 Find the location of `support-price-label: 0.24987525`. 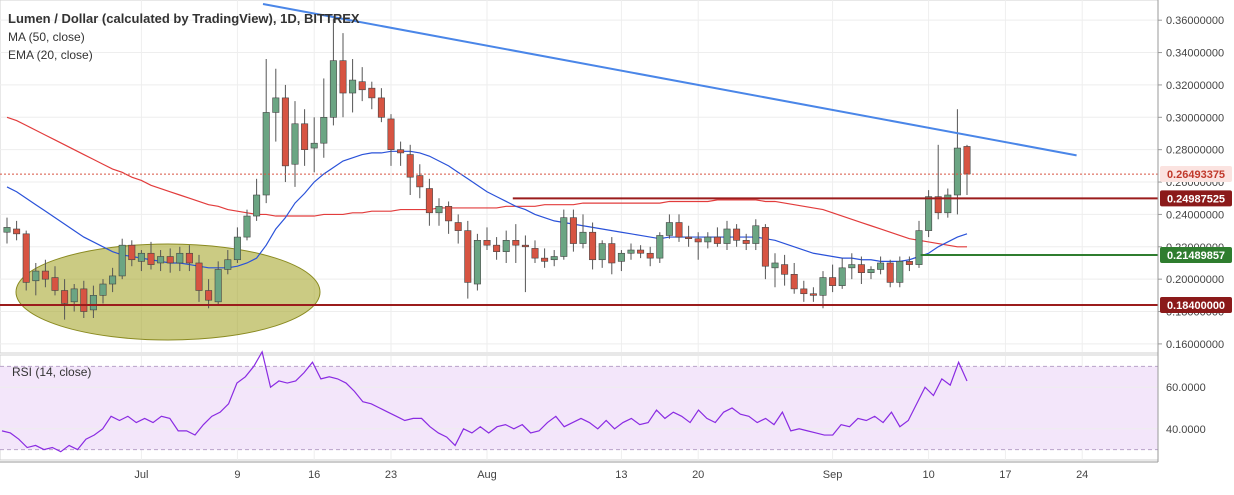

support-price-label: 0.24987525 is located at coordinates (1196, 199).